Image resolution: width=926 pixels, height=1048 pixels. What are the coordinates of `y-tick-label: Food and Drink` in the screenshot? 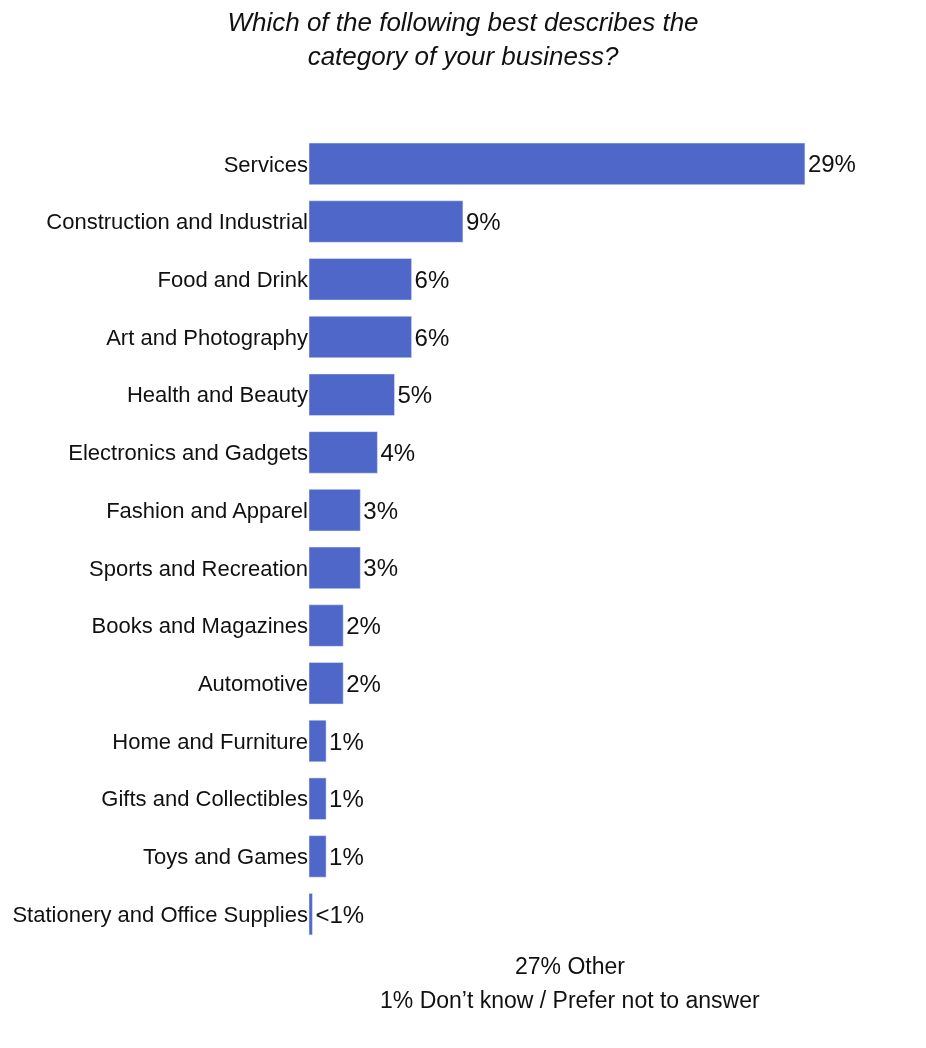 It's located at (233, 279).